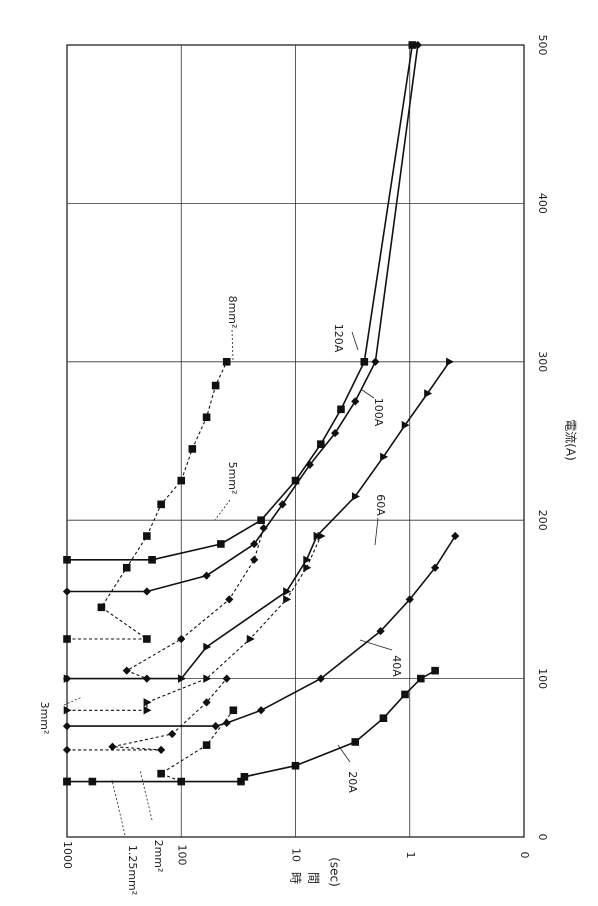 This screenshot has height=906, width=598. Describe the element at coordinates (232, 478) in the screenshot. I see `annotation-5mm: 5mm²` at that location.